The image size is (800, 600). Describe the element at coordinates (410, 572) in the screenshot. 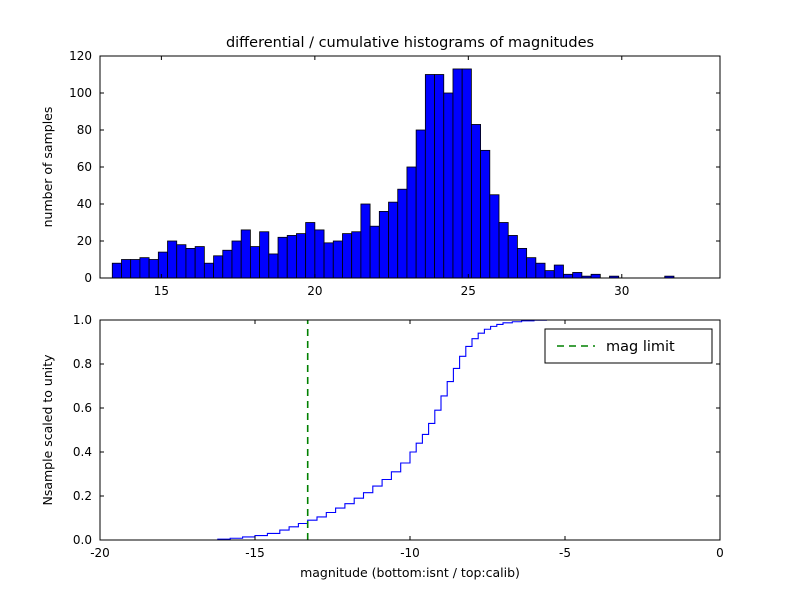

I see `x-axis-label: magnitude (bottom:isnt / top:calib)` at that location.